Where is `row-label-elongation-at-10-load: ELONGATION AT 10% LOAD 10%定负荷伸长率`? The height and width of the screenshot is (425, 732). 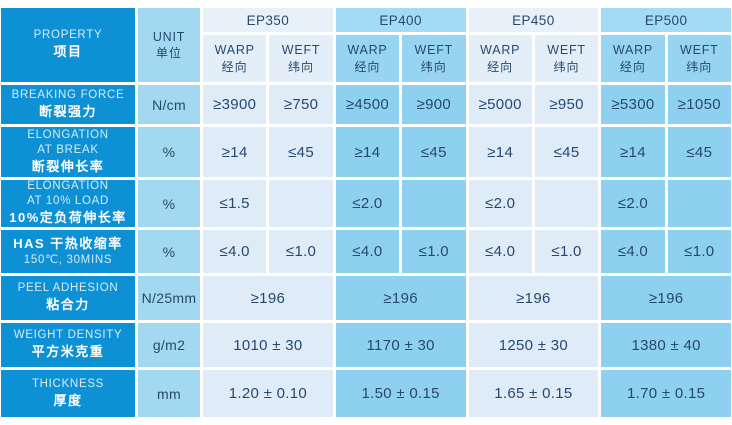 row-label-elongation-at-10-load: ELONGATION AT 10% LOAD 10%定负荷伸长率 is located at coordinates (68, 203).